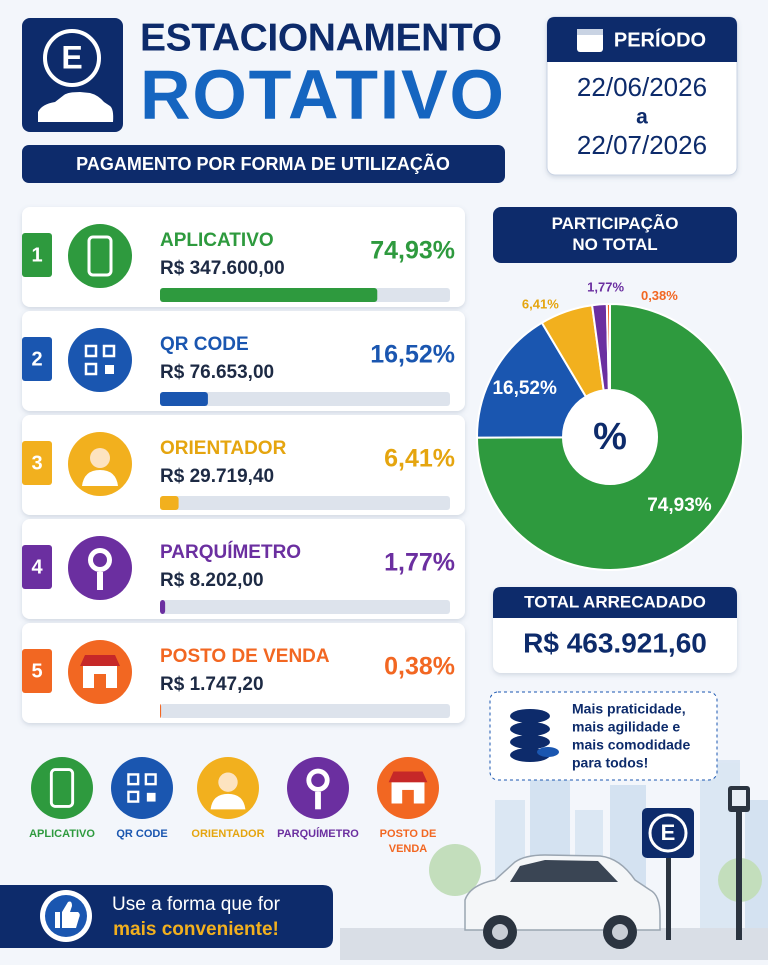  I want to click on method-amount: R$ 1.747,20, so click(212, 684).